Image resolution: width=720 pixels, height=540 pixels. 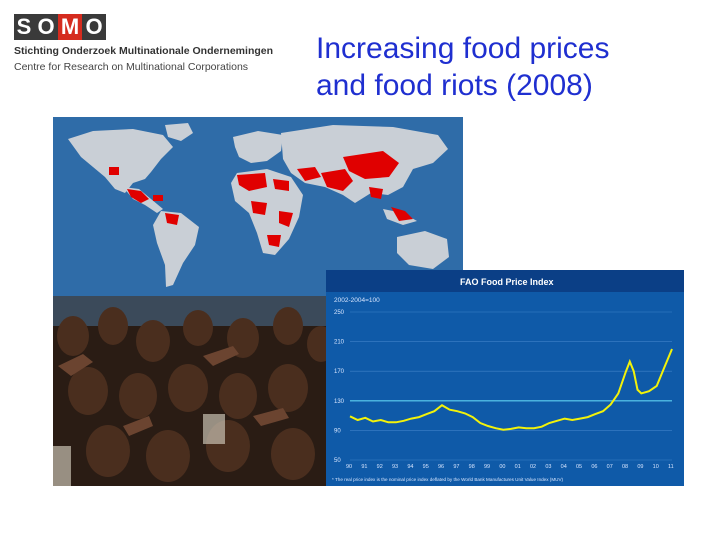 I want to click on fao-y-tick-label: 50, so click(x=337, y=461).